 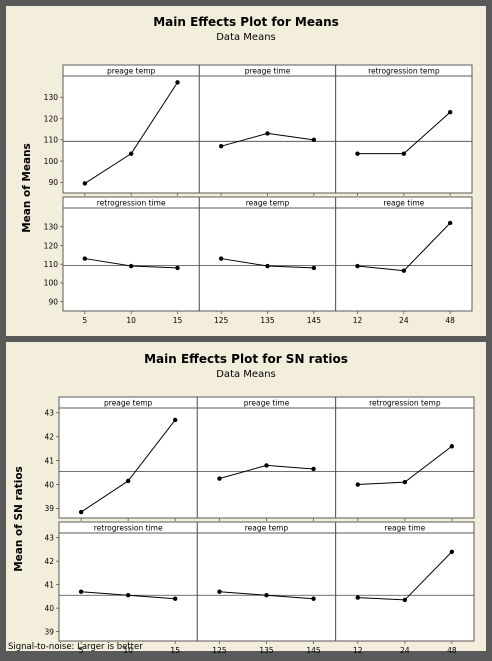 What do you see at coordinates (122, 260) in the screenshot?
I see `panel-retrogression-time: retrogression time 5 10 15 90 100 110 120 130` at bounding box center [122, 260].